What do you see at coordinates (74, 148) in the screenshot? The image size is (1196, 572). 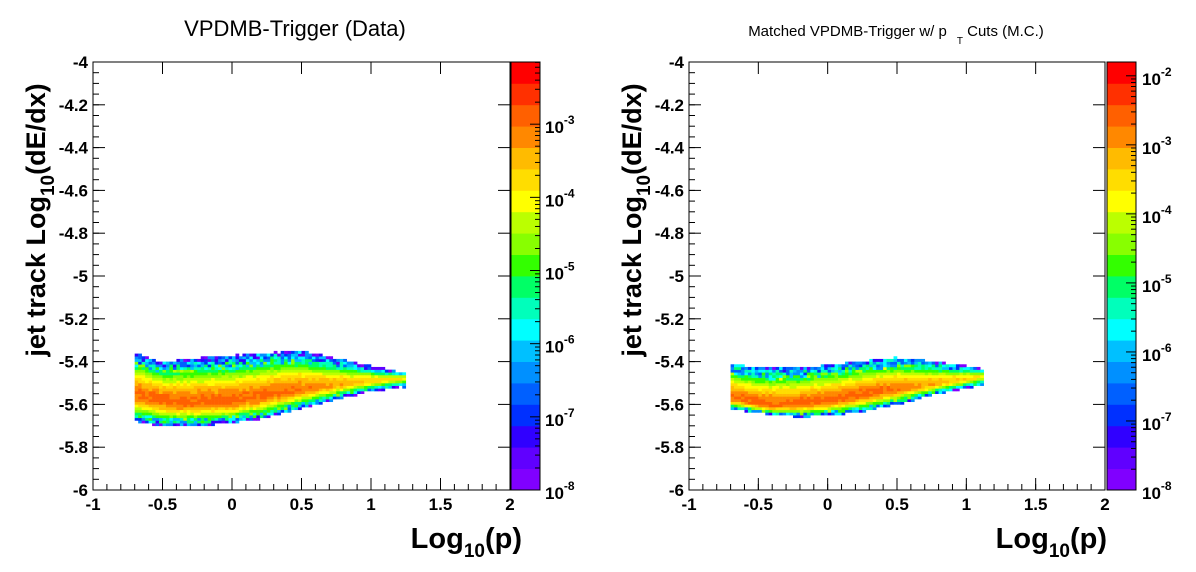 I see `y-tick-label: -4.4` at bounding box center [74, 148].